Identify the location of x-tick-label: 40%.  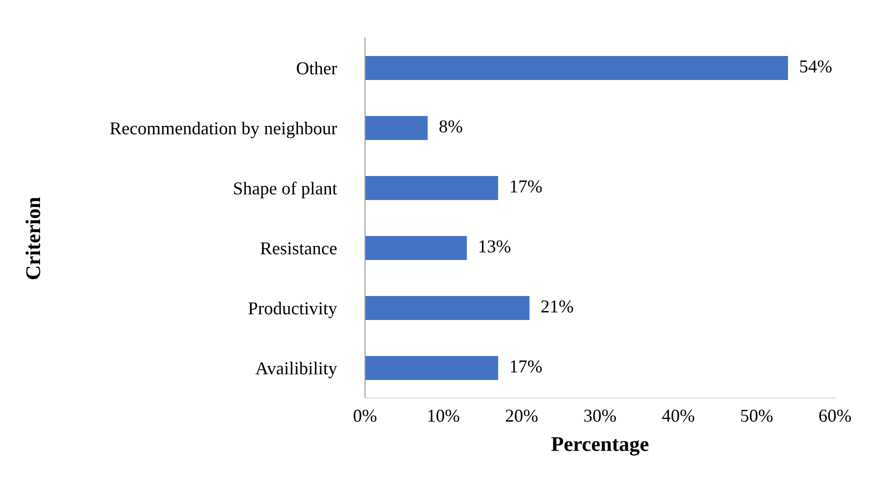
(678, 416).